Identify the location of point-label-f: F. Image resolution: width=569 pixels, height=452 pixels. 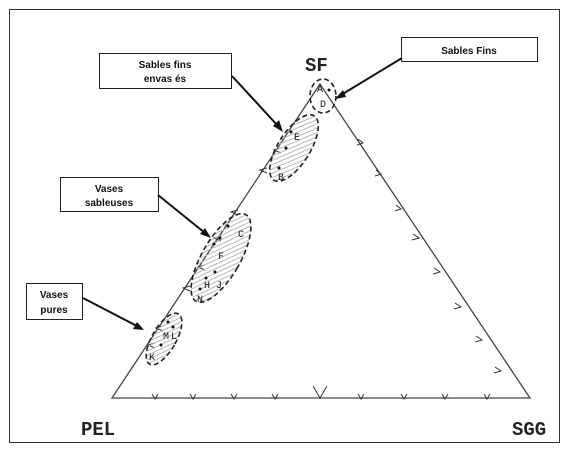
(221, 257).